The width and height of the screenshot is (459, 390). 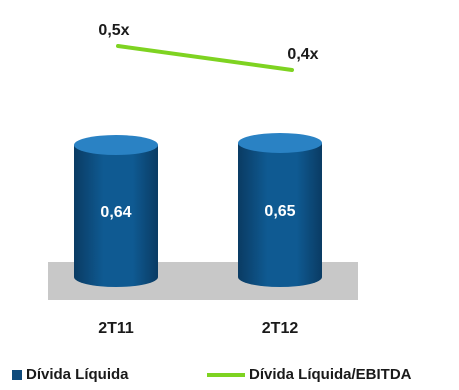 What do you see at coordinates (226, 374) in the screenshot?
I see `legend-line-swatch` at bounding box center [226, 374].